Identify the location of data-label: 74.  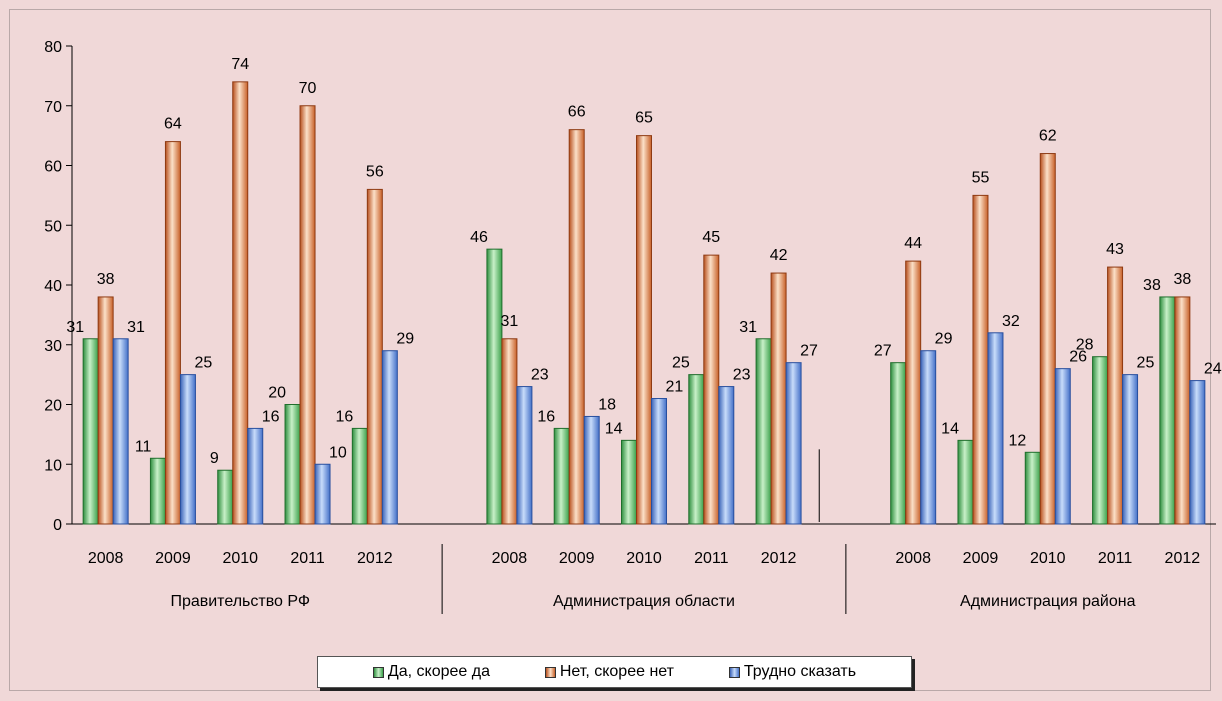
(240, 64).